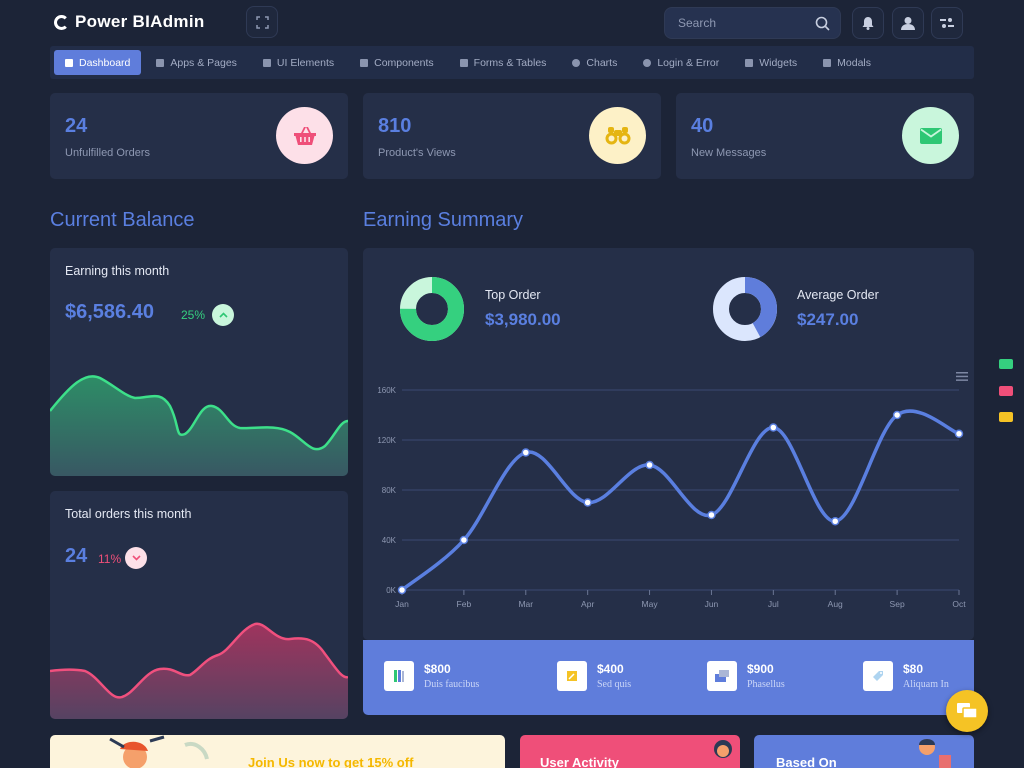 The width and height of the screenshot is (1024, 768). Describe the element at coordinates (159, 751) in the screenshot. I see `promo-illustration` at that location.